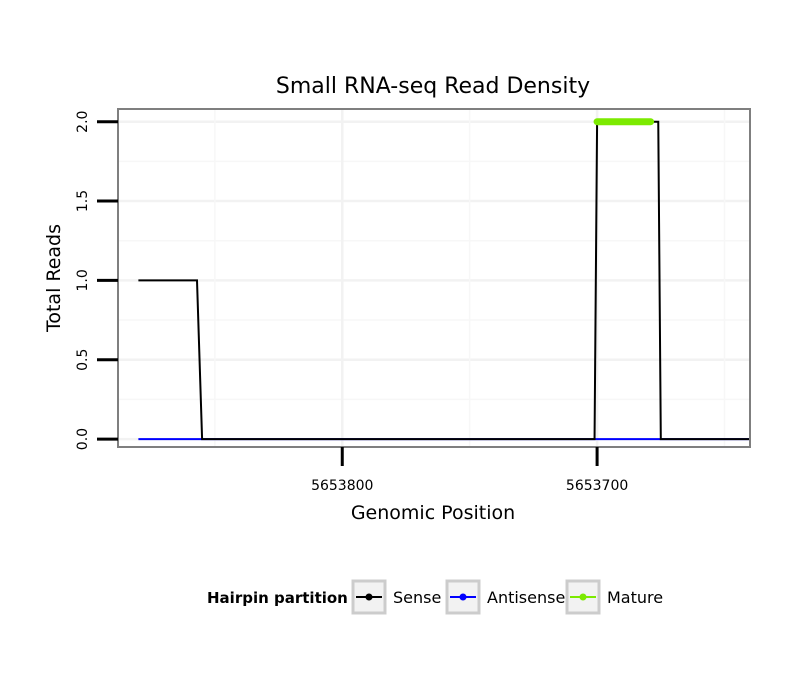 The height and width of the screenshot is (690, 810). I want to click on y-tick-label: 1.5, so click(83, 201).